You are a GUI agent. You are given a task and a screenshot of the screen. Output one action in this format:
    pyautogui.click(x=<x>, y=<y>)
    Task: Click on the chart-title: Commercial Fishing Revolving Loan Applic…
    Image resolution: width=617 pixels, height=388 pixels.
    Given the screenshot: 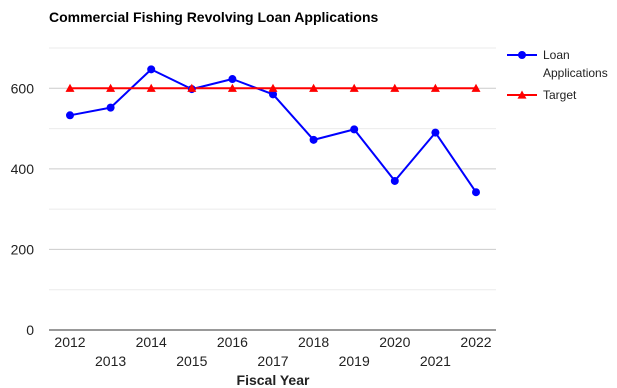 What is the action you would take?
    pyautogui.click(x=214, y=17)
    